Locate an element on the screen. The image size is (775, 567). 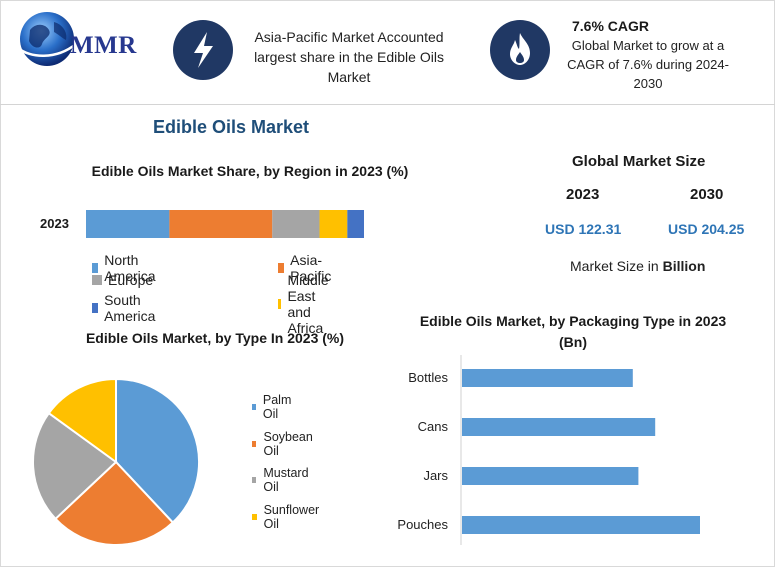
pie-legend-soybean-oil: Soybean Oil is located at coordinates (283, 444).